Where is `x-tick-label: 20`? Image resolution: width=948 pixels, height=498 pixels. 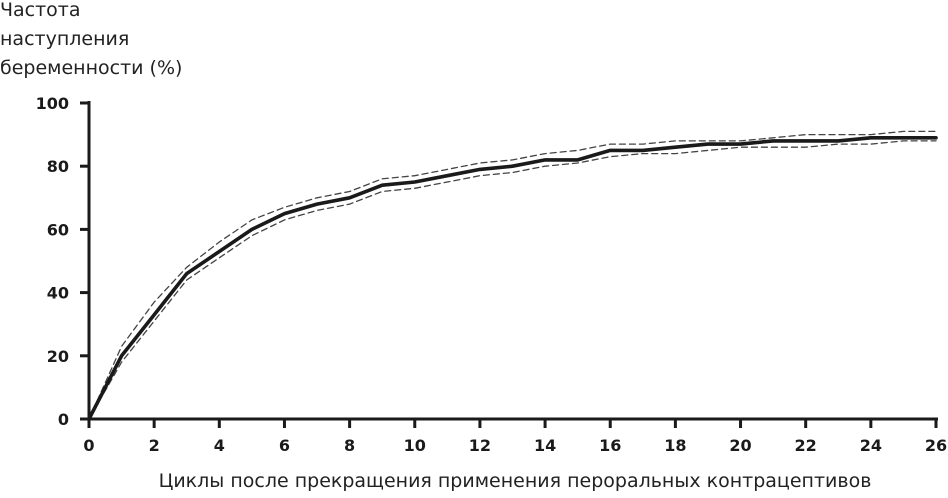 x-tick-label: 20 is located at coordinates (740, 445).